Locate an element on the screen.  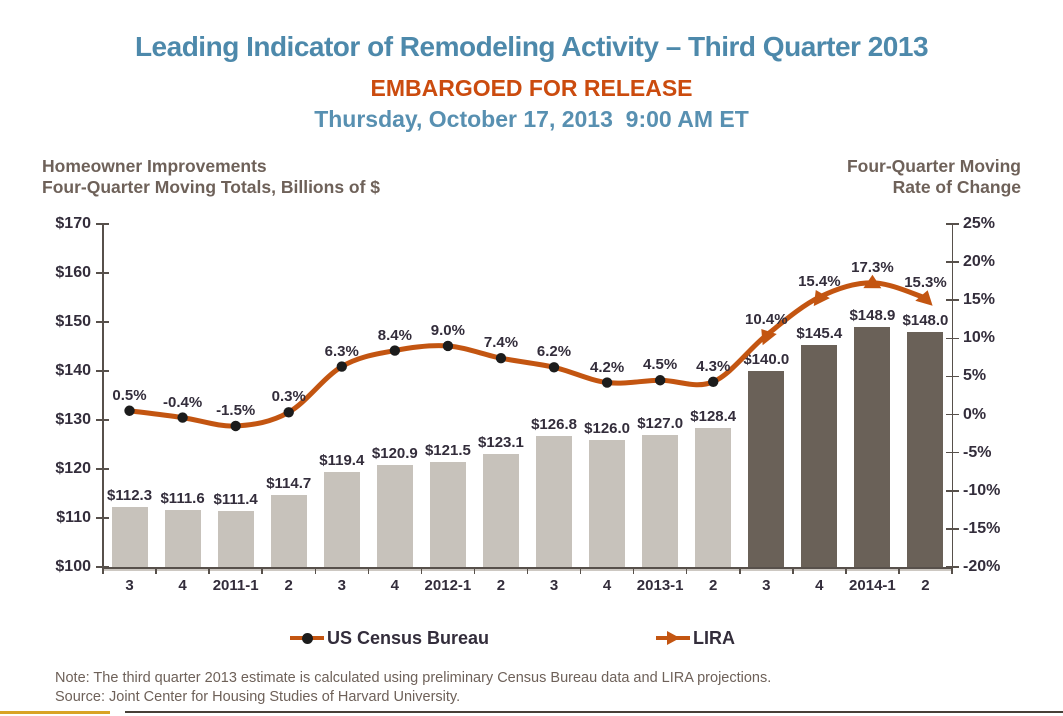
right-axis-tick-label: 0% is located at coordinates (975, 414).